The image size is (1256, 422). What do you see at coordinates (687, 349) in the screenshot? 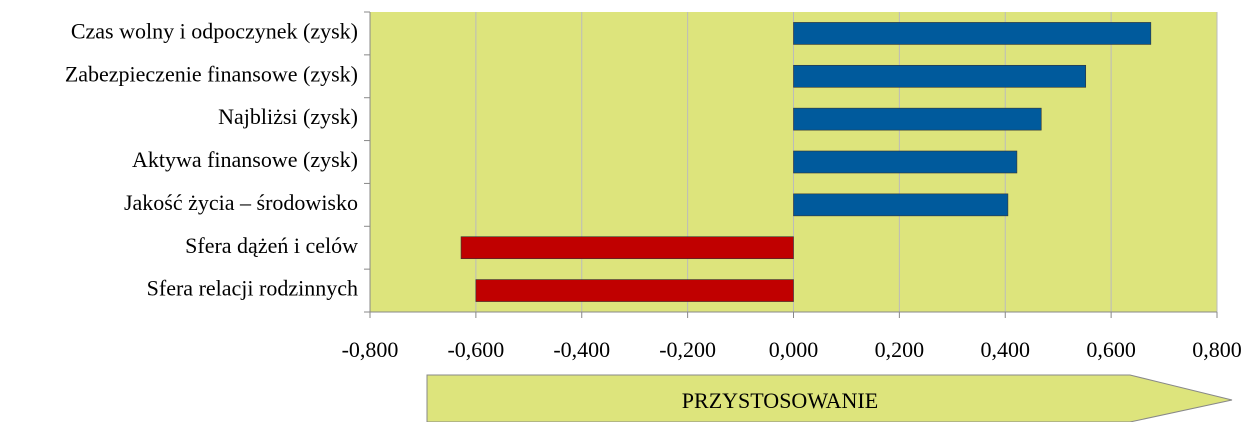
I see `x-tick-label: -0,200` at bounding box center [687, 349].